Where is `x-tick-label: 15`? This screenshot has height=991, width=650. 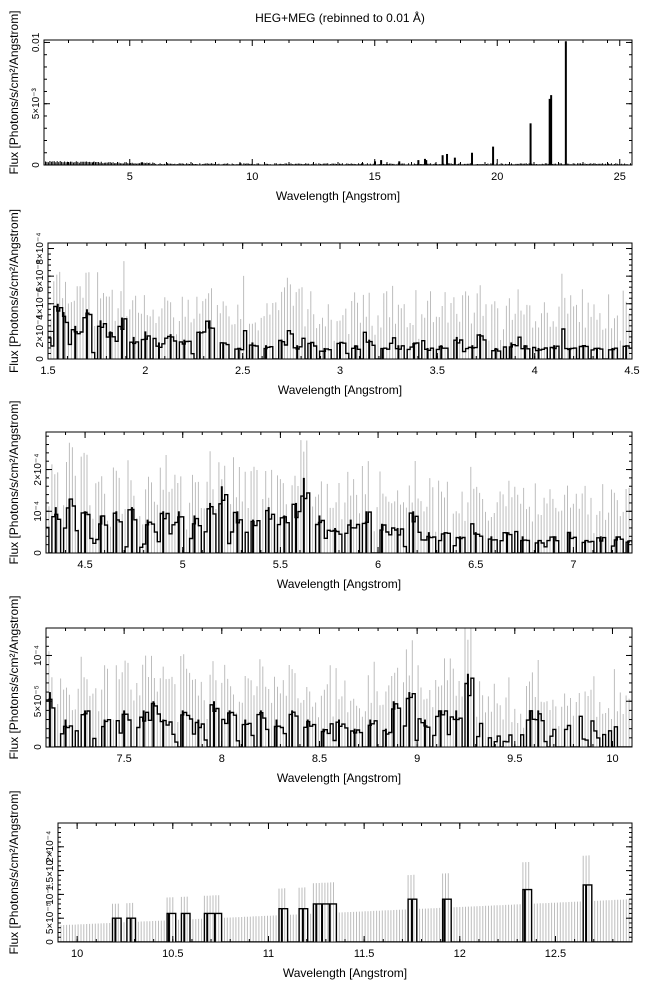
x-tick-label: 15 is located at coordinates (375, 177).